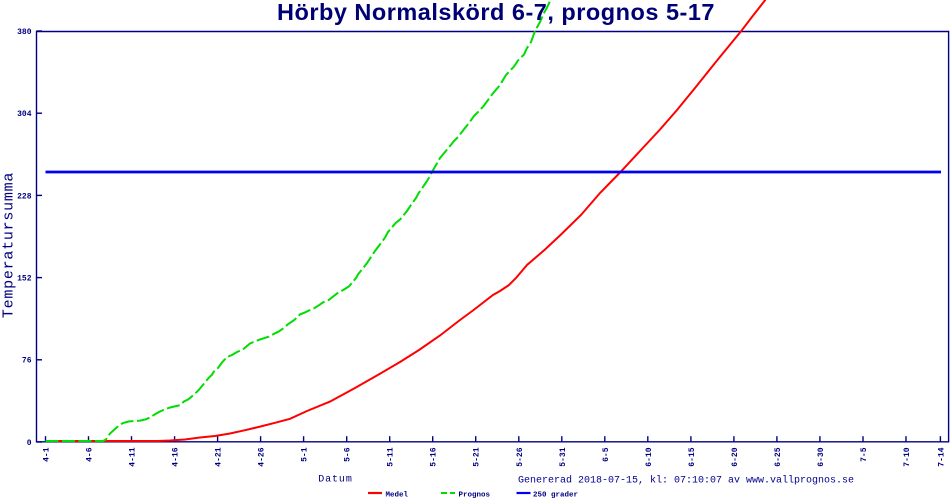  I want to click on svg-text: 152, so click(24, 279).